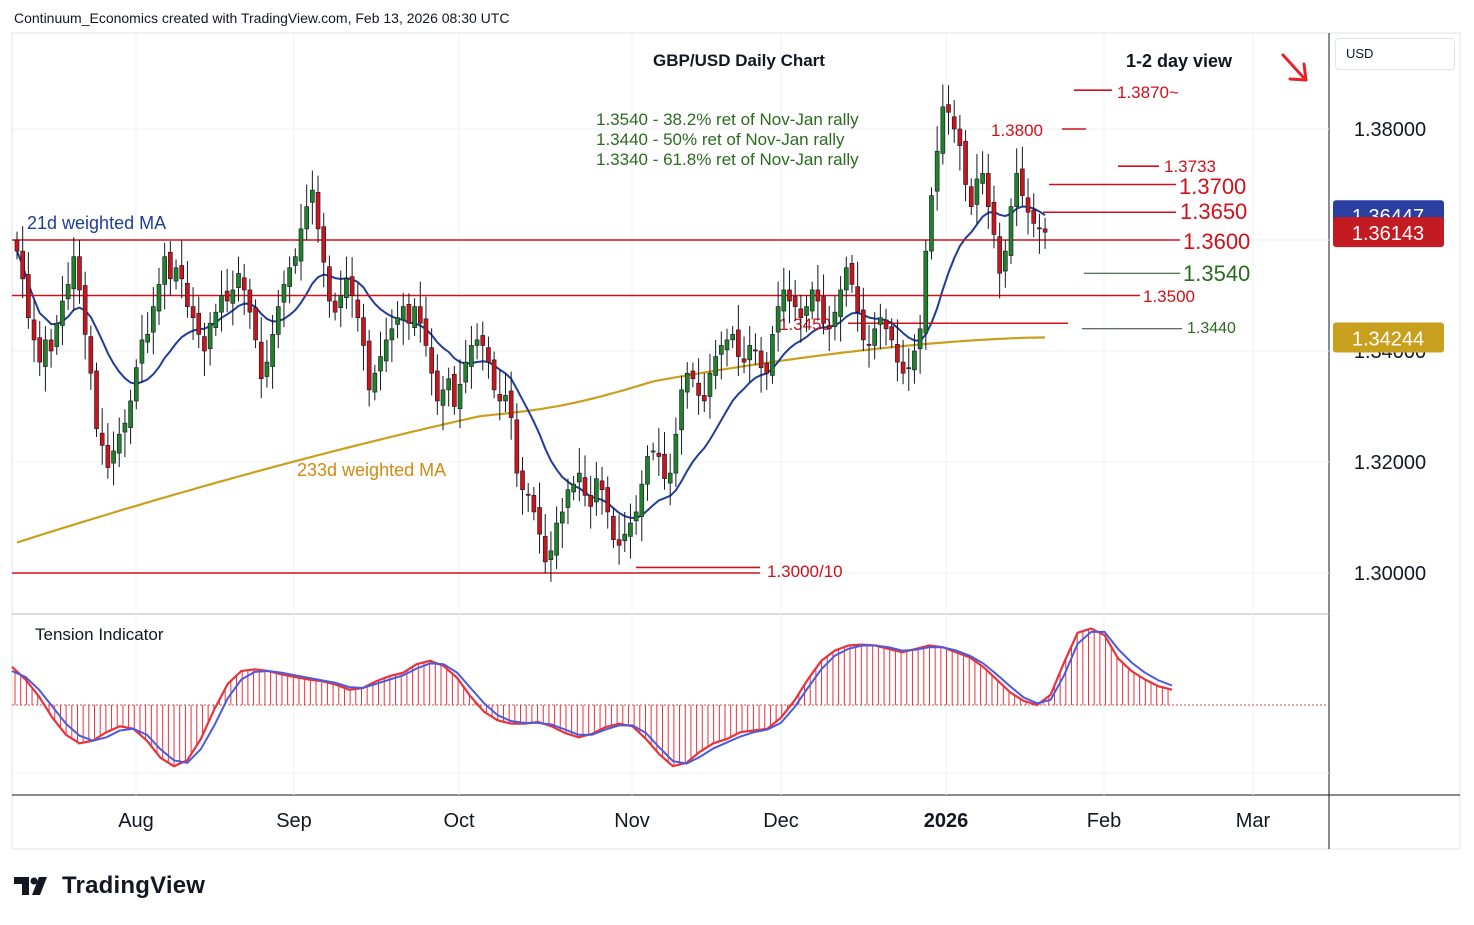 This screenshot has height=925, width=1474. What do you see at coordinates (1017, 130) in the screenshot?
I see `level-label: 1.3800` at bounding box center [1017, 130].